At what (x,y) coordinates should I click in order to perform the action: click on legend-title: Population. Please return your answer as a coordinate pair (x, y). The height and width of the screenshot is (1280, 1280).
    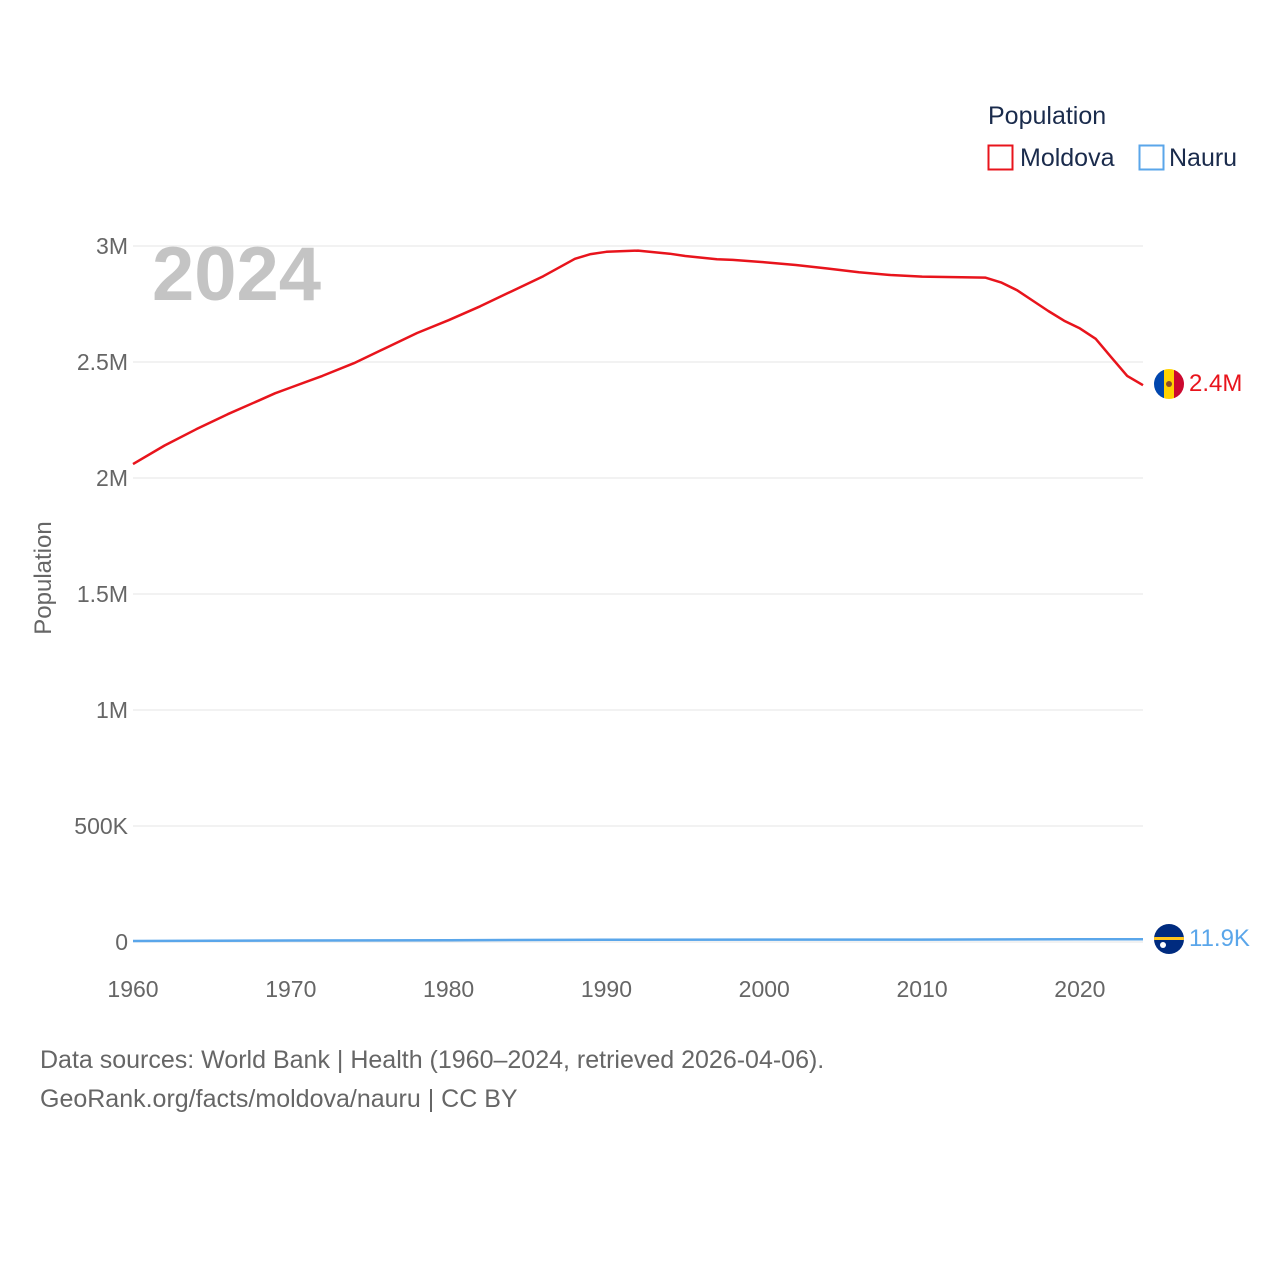
    Looking at the image, I should click on (1047, 116).